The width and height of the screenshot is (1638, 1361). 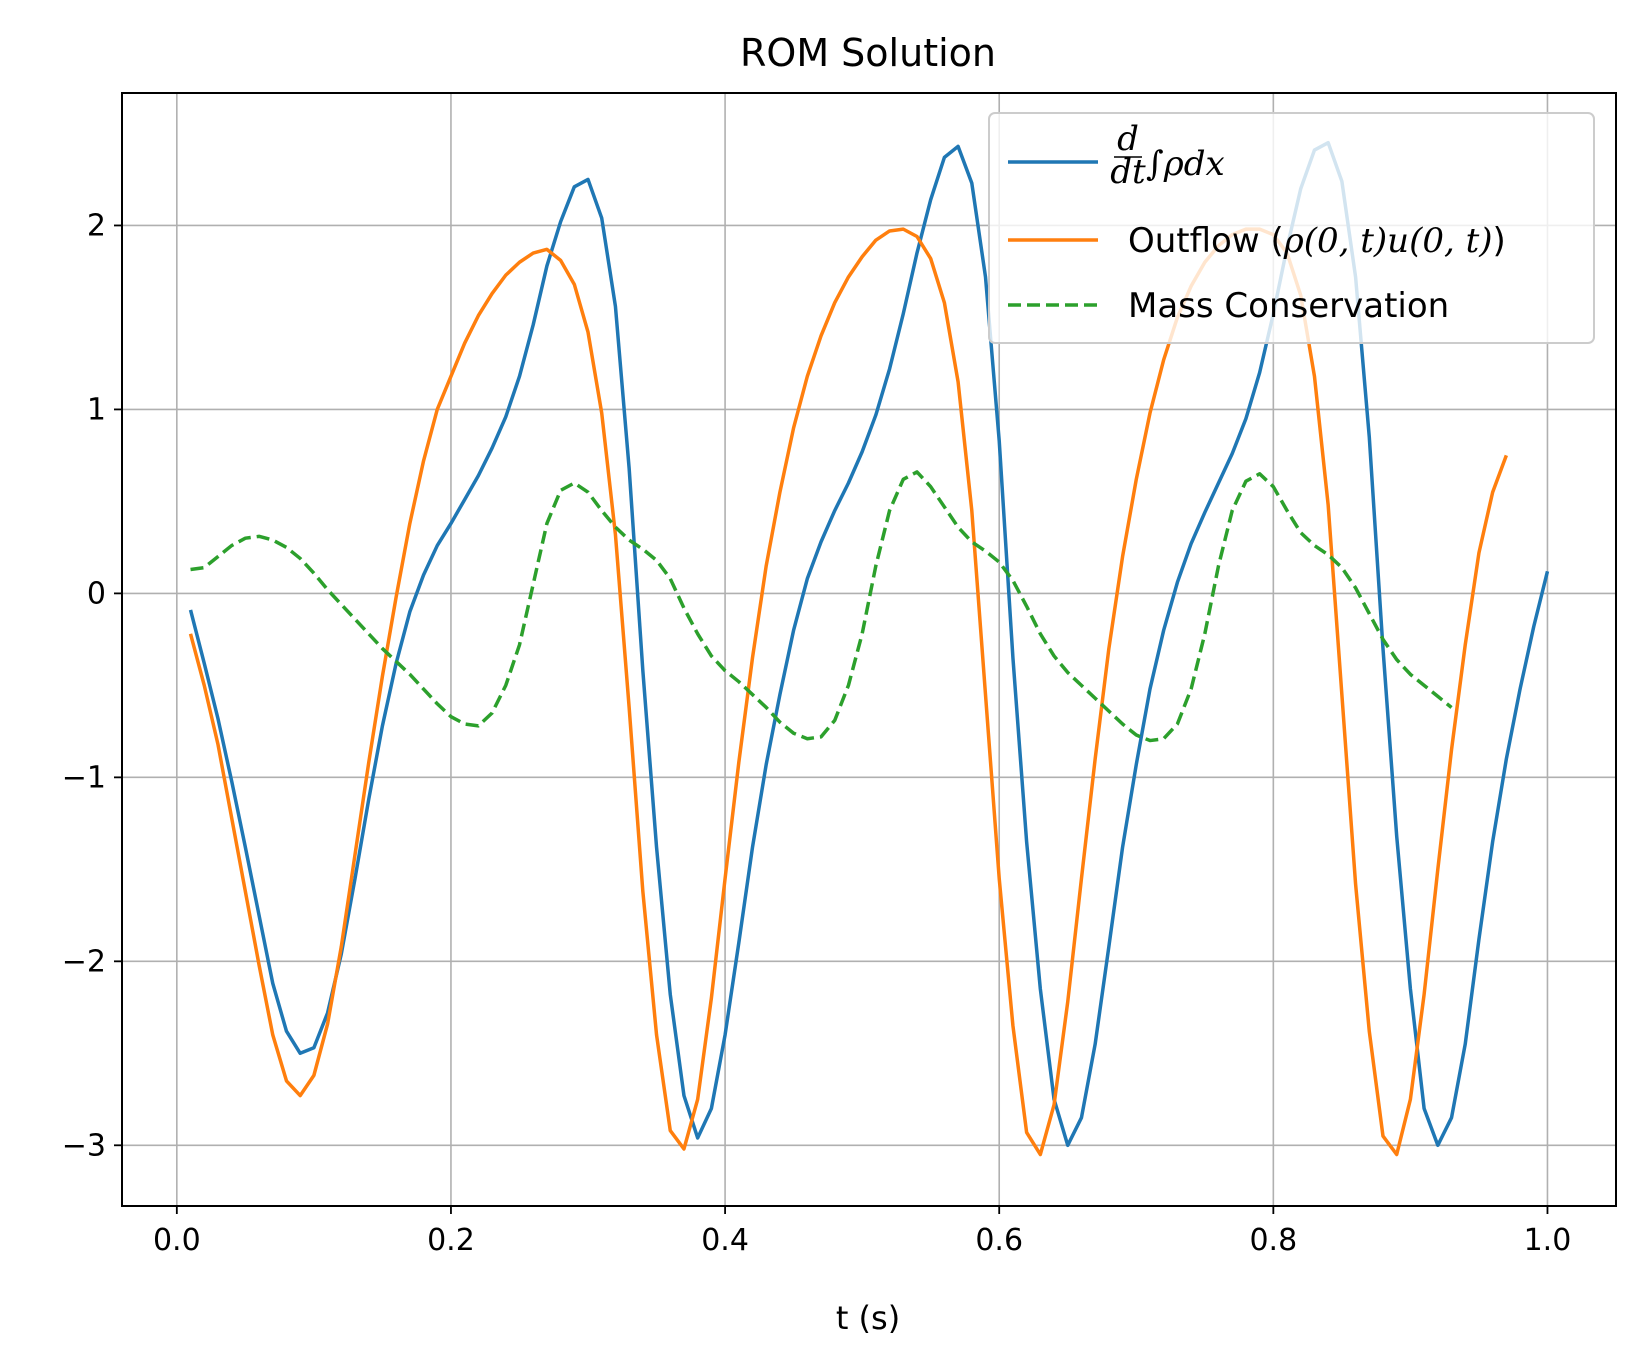 What do you see at coordinates (868, 1318) in the screenshot?
I see `x-axis-label: t (s)` at bounding box center [868, 1318].